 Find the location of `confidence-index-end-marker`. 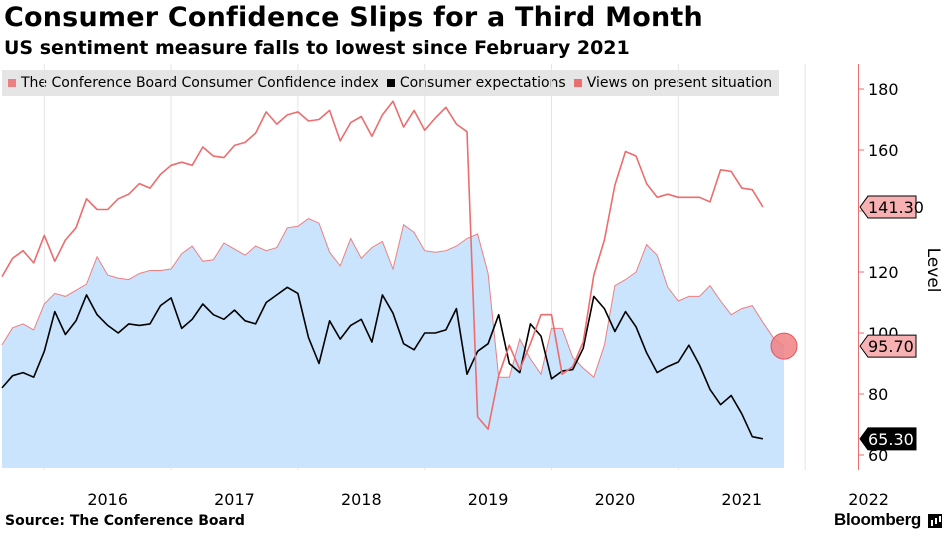

confidence-index-end-marker is located at coordinates (784, 346).